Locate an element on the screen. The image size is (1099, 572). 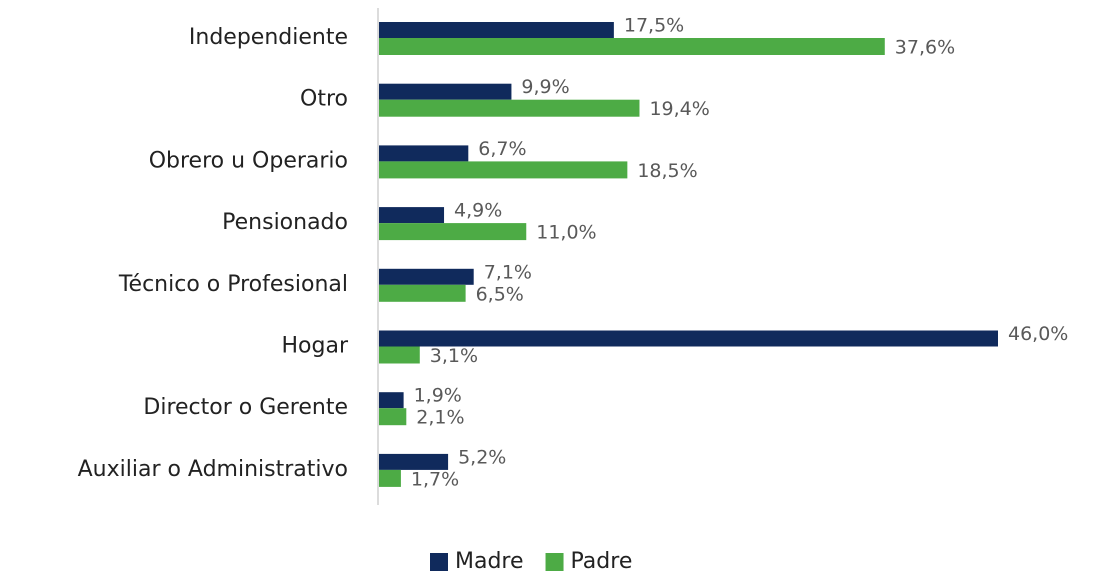
value-label: 4,9% is located at coordinates (478, 211).